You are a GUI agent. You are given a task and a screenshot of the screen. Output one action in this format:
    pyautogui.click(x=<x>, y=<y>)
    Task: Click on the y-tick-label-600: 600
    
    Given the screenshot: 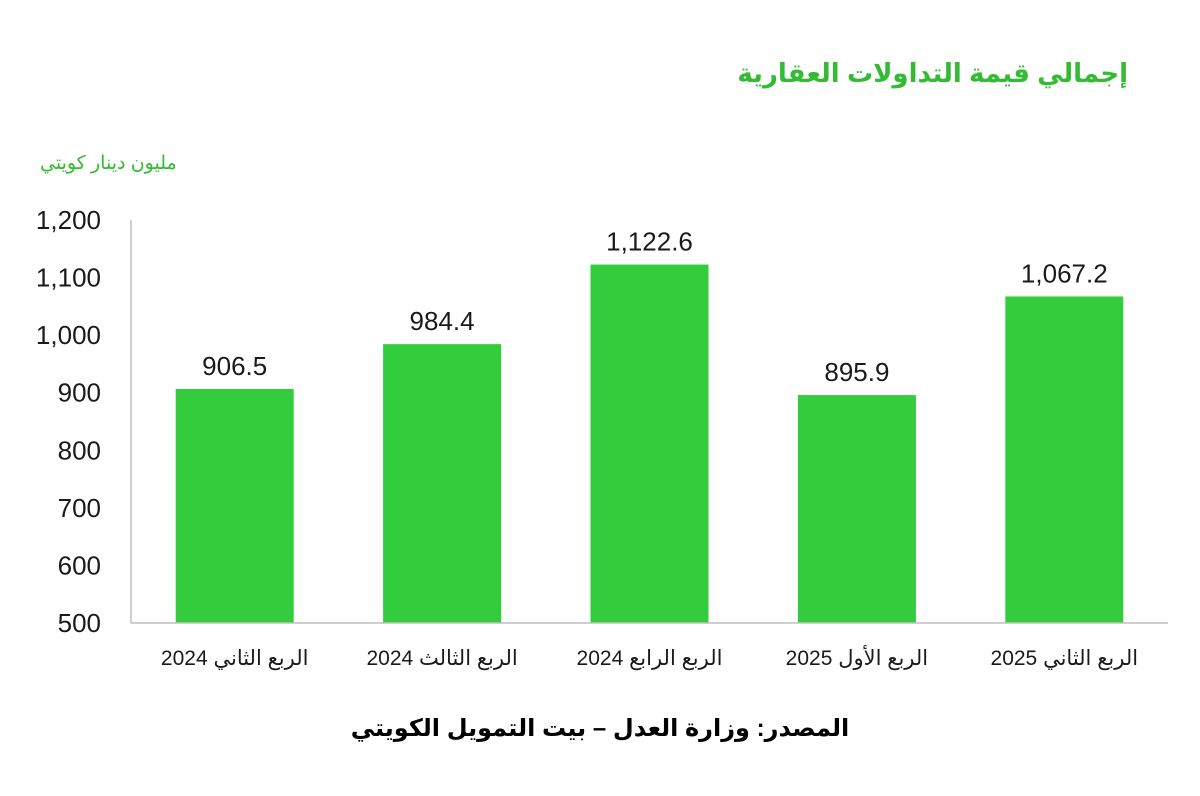 What is the action you would take?
    pyautogui.click(x=79, y=565)
    